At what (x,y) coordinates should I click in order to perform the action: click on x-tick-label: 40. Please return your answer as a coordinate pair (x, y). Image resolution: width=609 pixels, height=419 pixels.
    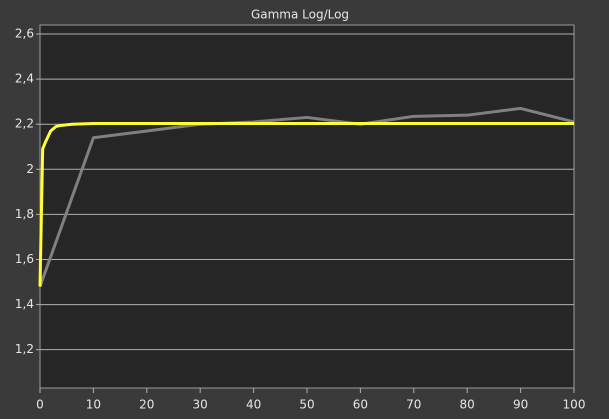
    Looking at the image, I should click on (253, 405).